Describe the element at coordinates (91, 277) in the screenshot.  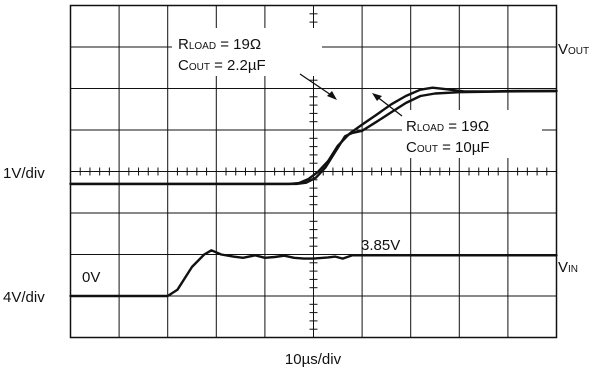
I see `vin-zero-label: 0V` at that location.